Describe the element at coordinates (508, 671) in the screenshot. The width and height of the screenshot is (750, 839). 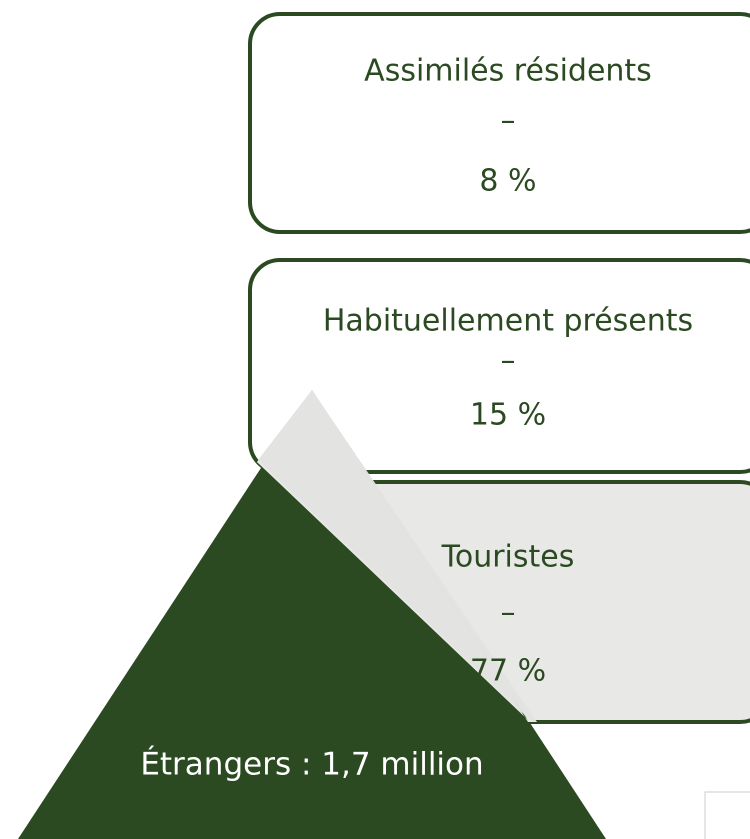
I see `box-value: 77 %` at that location.